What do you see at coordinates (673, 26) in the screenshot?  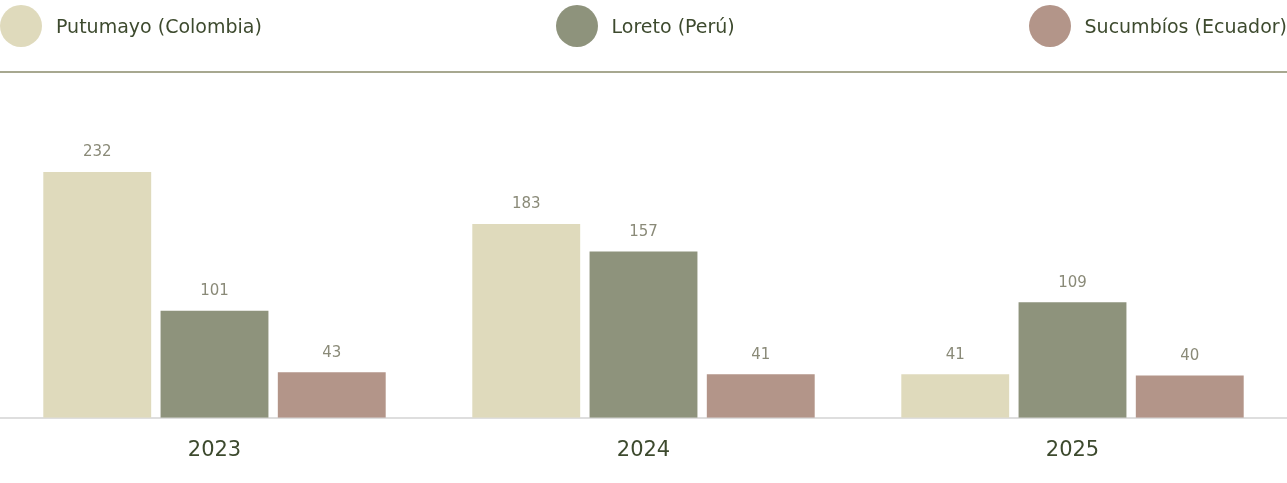 I see `legend-label: Loreto (Perú)` at bounding box center [673, 26].